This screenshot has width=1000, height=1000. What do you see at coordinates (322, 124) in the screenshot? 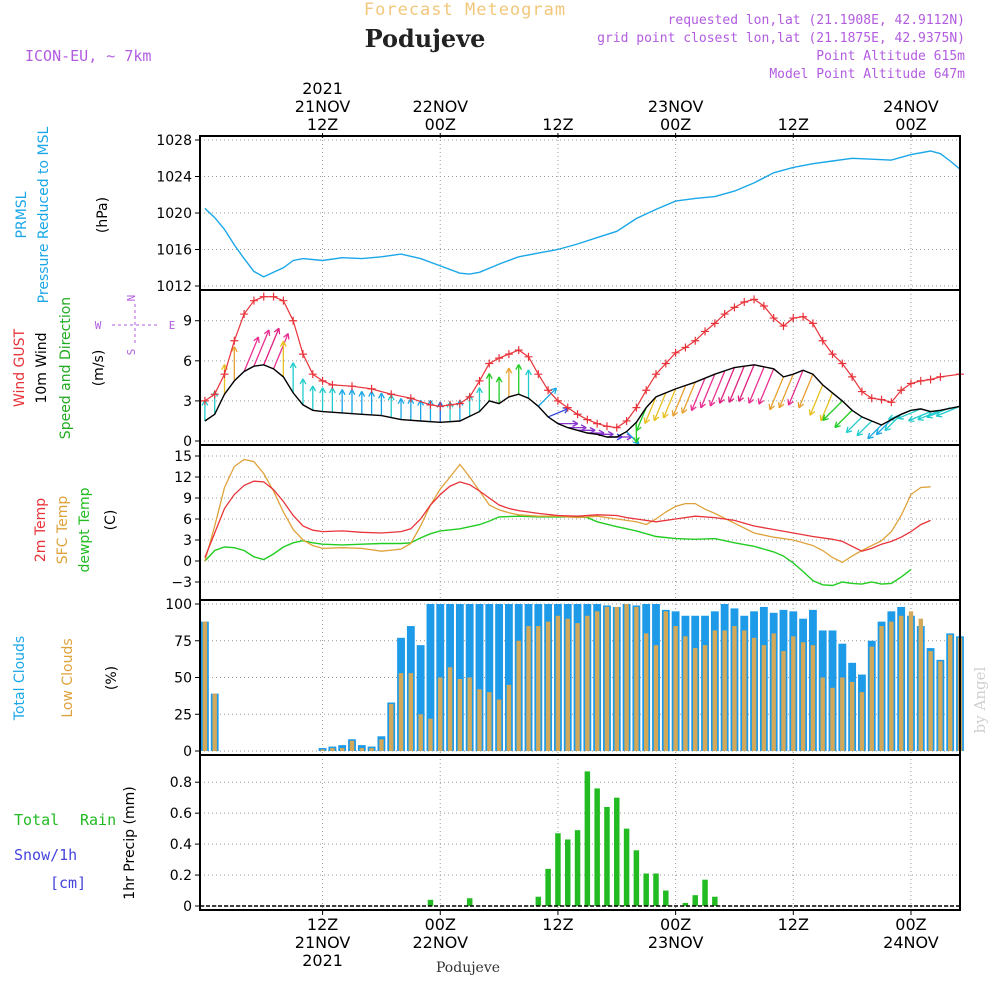
I see `top-time-label: 12Z` at bounding box center [322, 124].